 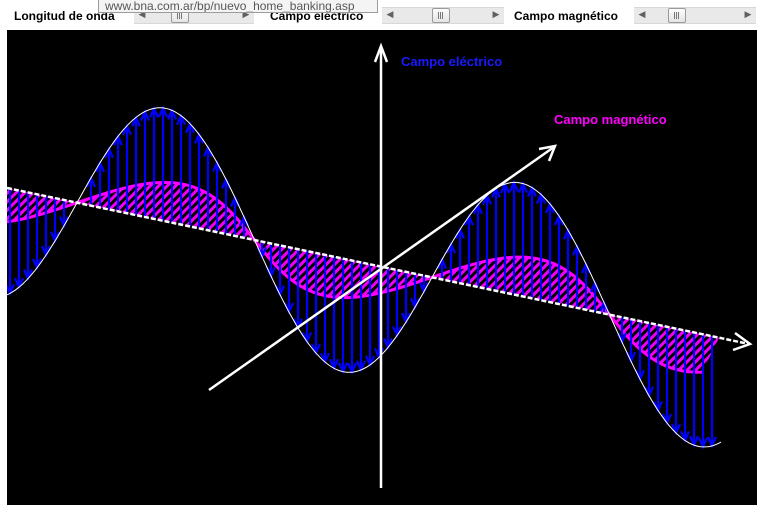 I want to click on magnetic-field-label: Campo magnético, so click(x=610, y=119).